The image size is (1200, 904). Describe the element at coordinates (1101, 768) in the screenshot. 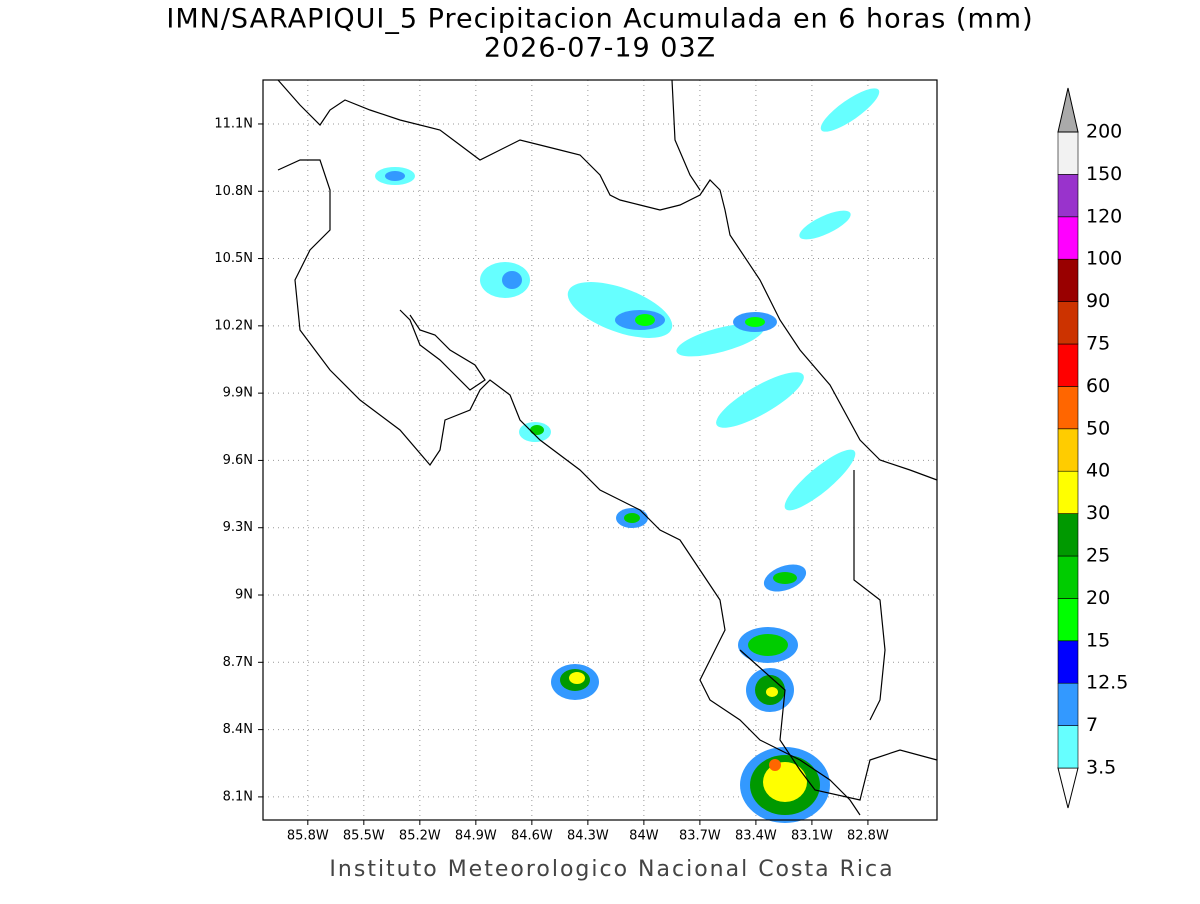

I see `colorbar-label: 3.5` at that location.